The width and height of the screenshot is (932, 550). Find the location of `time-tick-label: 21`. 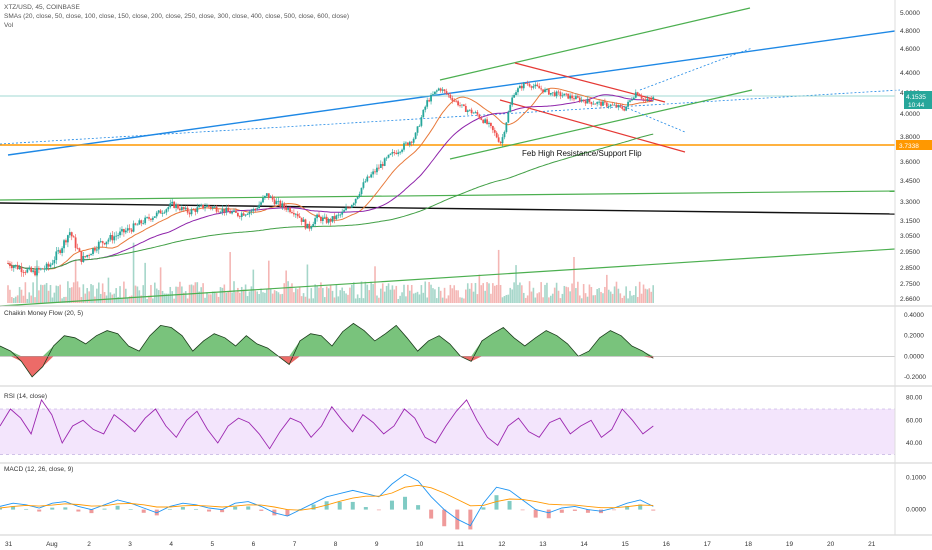

time-tick-label: 21 is located at coordinates (872, 544).